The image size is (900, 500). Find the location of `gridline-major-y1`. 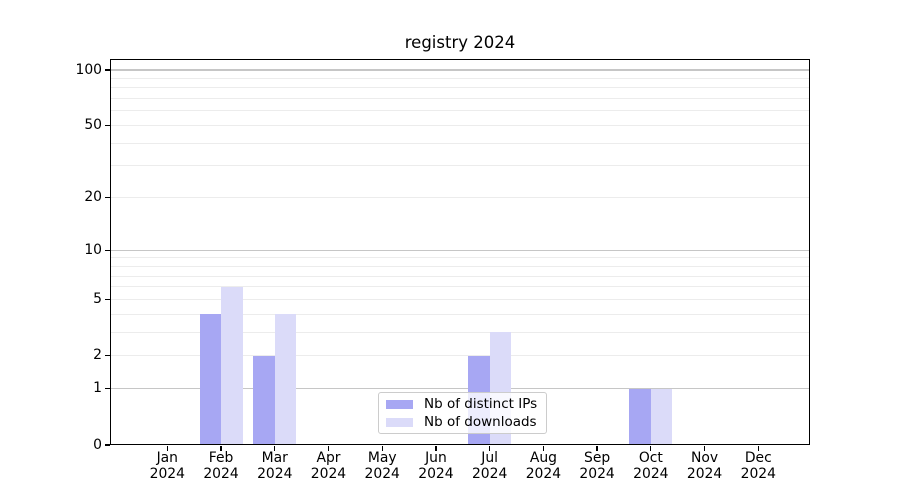

gridline-major-y1 is located at coordinates (460, 389).